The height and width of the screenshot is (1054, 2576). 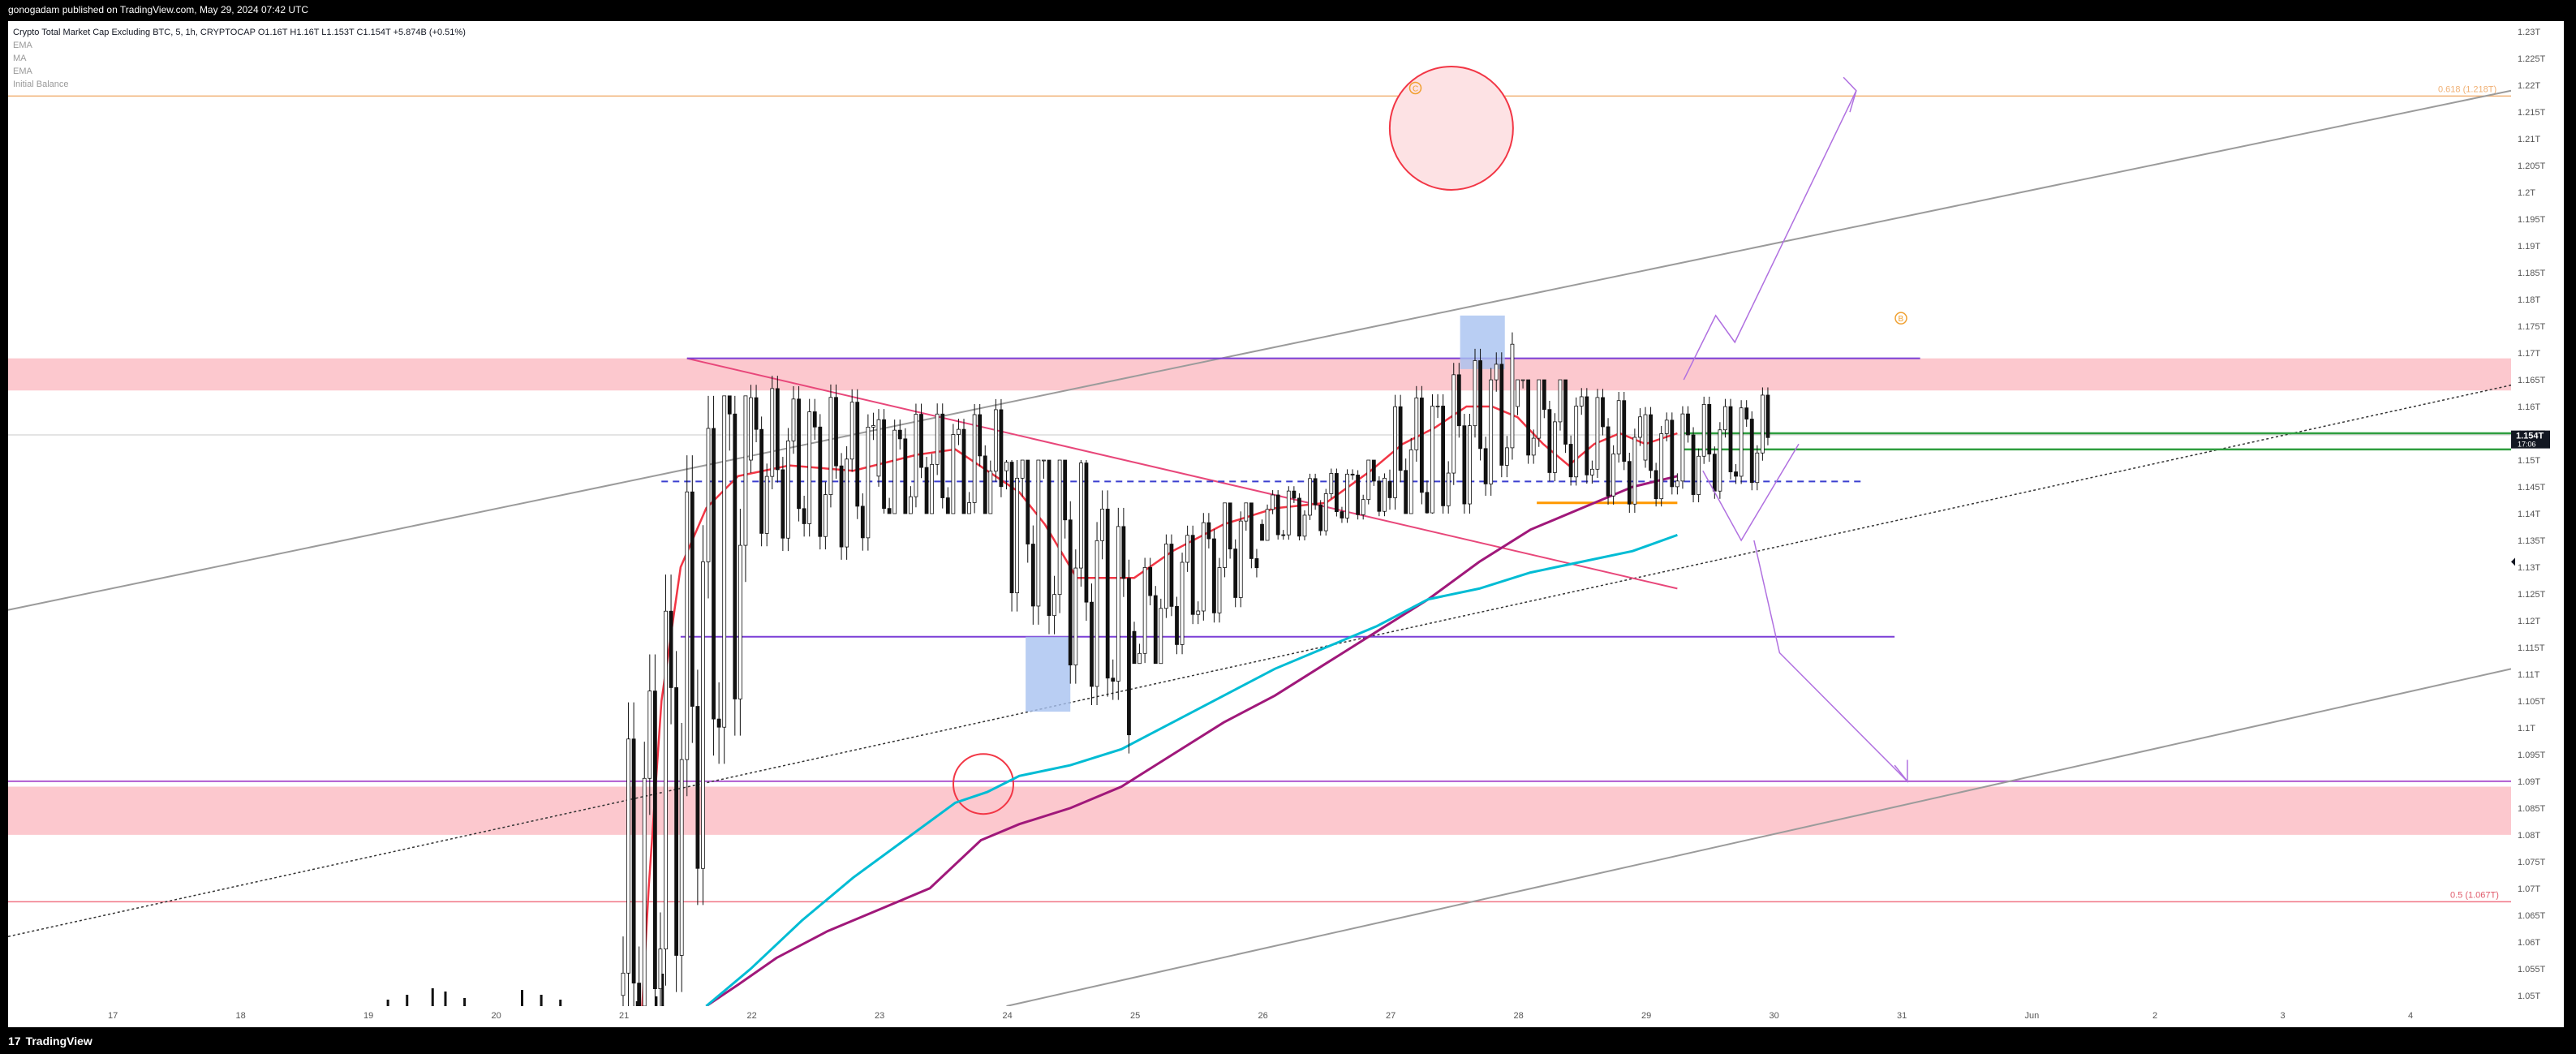 What do you see at coordinates (22, 45) in the screenshot?
I see `legend-indicator-ema-1: EMA` at bounding box center [22, 45].